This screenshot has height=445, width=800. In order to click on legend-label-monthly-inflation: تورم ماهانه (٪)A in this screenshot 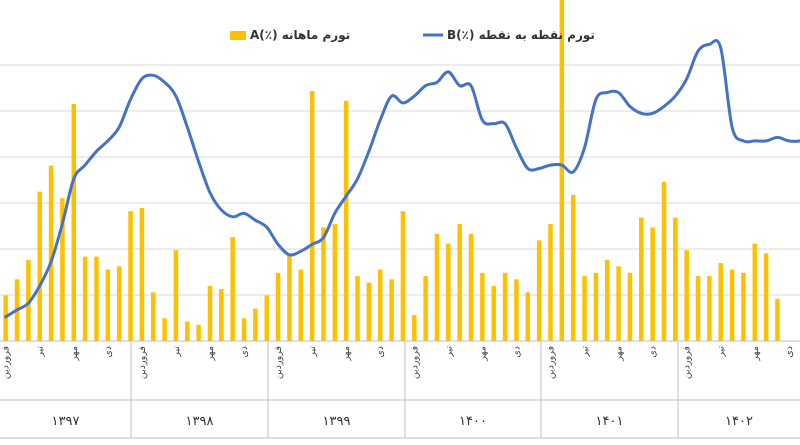, I will do `click(300, 35)`.